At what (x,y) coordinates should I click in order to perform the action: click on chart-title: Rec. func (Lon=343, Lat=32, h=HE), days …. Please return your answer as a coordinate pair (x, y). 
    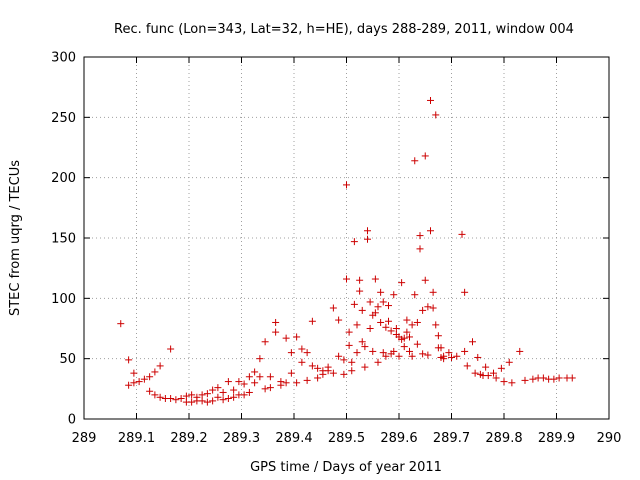
    Looking at the image, I should click on (344, 29).